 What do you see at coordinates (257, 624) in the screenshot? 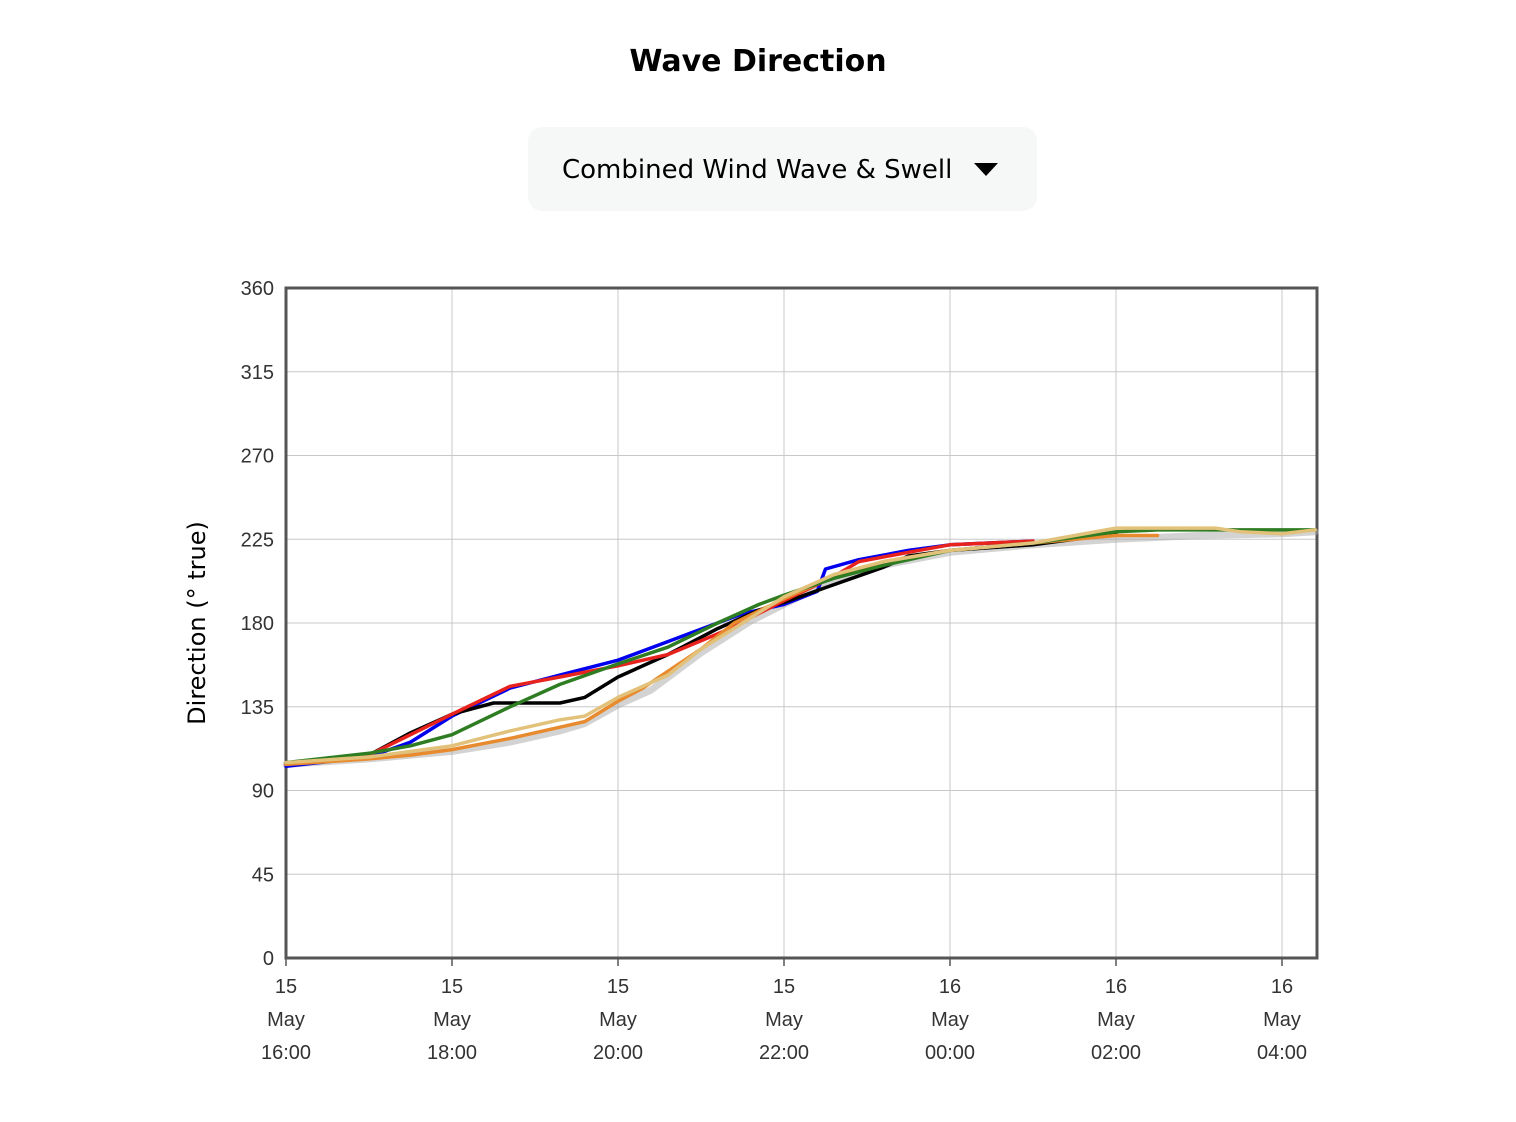
I see `y-tick-label: 180` at bounding box center [257, 624].